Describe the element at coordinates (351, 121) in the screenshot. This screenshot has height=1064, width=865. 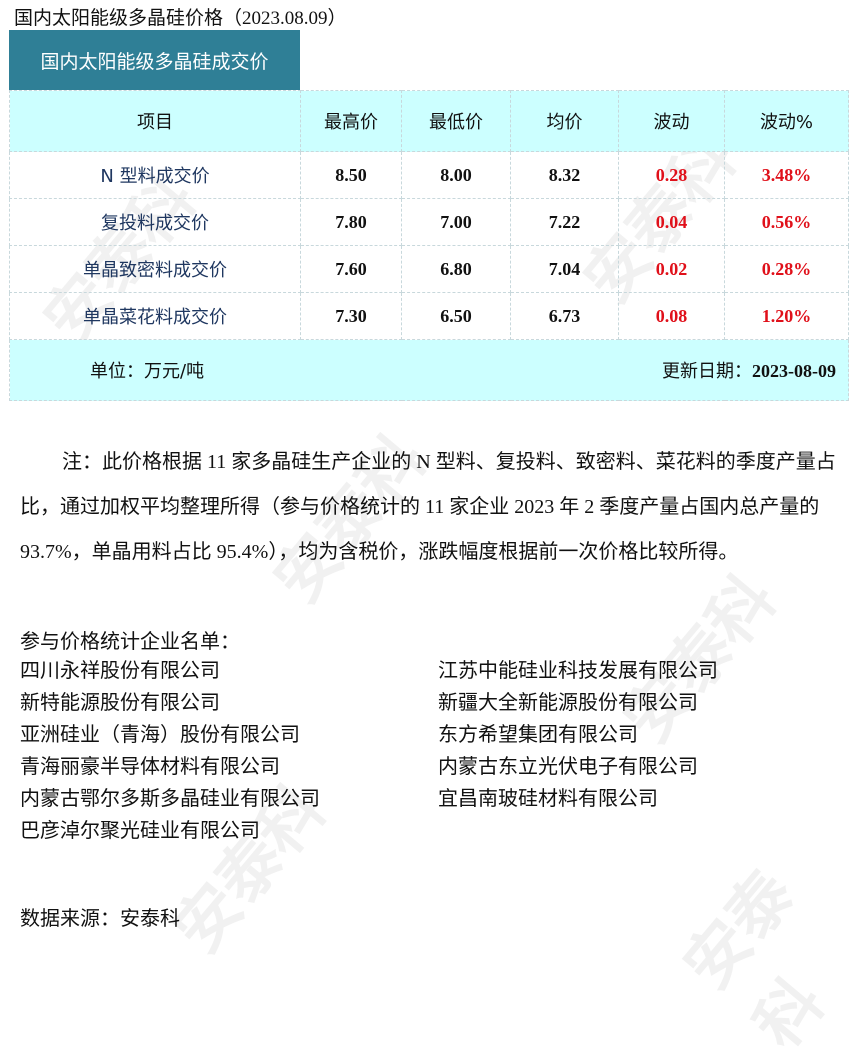
I see `header-high: 最高价` at that location.